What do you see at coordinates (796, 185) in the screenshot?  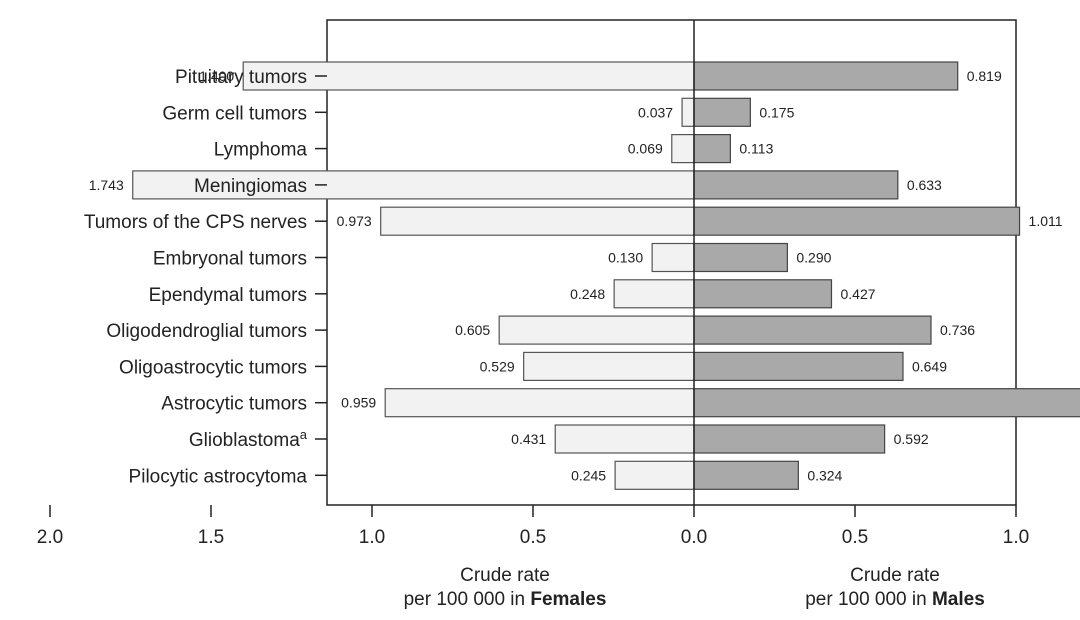 I see `bar-males-meningiomas` at bounding box center [796, 185].